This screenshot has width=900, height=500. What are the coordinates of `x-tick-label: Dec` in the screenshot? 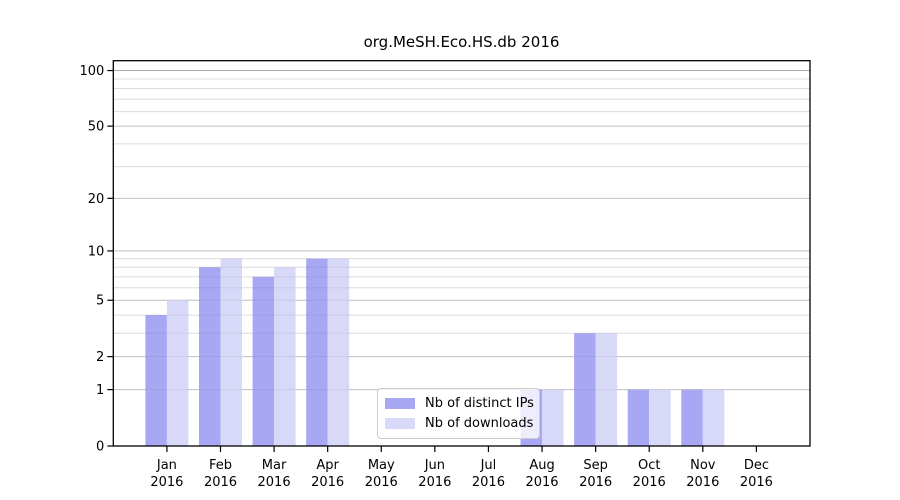 It's located at (756, 465).